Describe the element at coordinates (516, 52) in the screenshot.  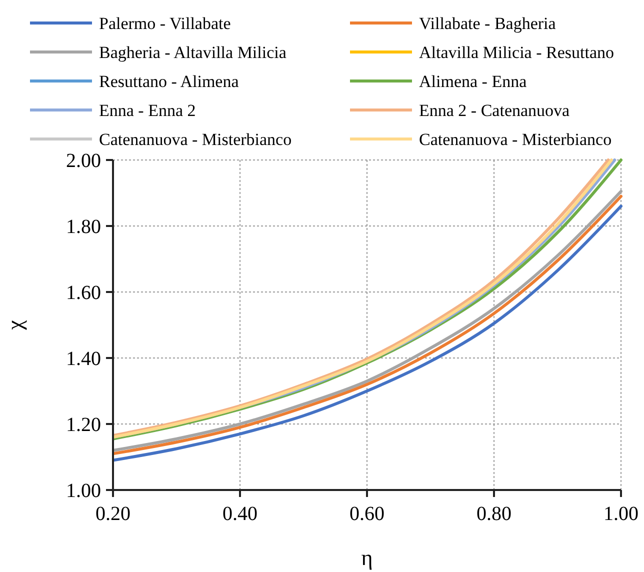
I see `legend-label: Altavilla Milicia - Resuttano` at that location.